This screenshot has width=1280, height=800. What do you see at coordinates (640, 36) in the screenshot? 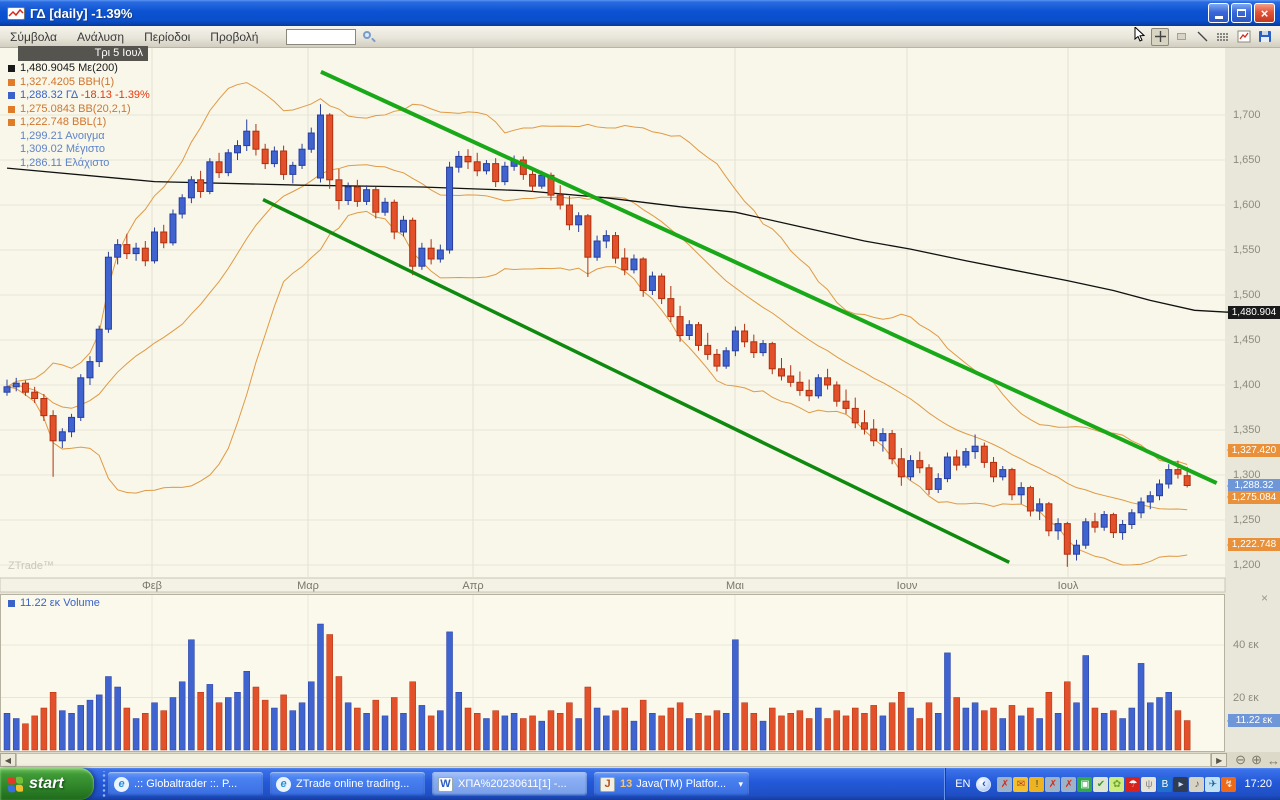
I see `menu-bar: Σύμβολα Ανάλυση Περίοδοι Προβολή` at bounding box center [640, 36].